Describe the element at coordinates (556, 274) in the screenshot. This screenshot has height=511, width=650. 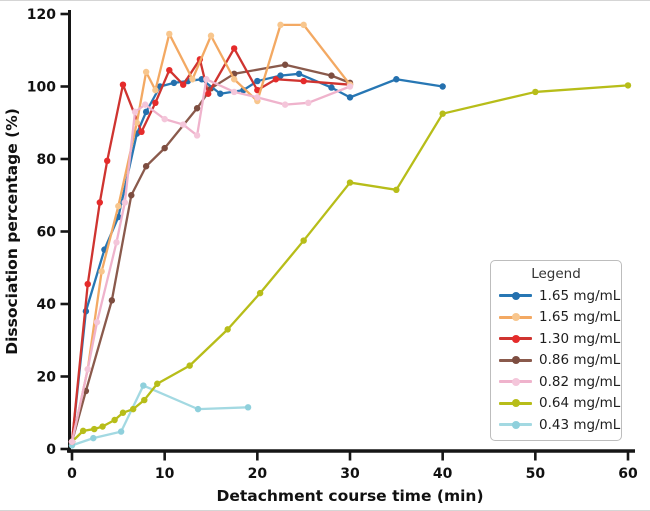
I see `legend-title: Legend` at that location.